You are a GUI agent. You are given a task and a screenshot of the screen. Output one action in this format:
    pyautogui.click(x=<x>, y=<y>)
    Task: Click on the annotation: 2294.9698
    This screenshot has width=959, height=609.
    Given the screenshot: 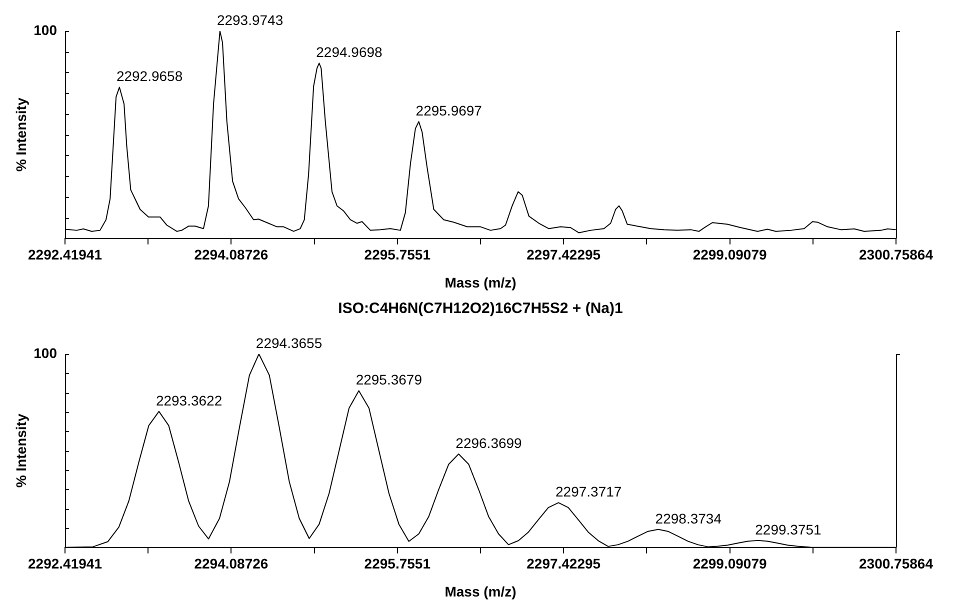 What is the action you would take?
    pyautogui.click(x=349, y=52)
    